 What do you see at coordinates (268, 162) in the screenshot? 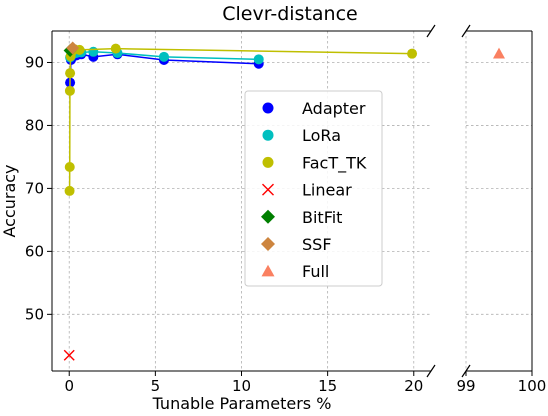
I see `legend-marker-fact-tk` at bounding box center [268, 162].